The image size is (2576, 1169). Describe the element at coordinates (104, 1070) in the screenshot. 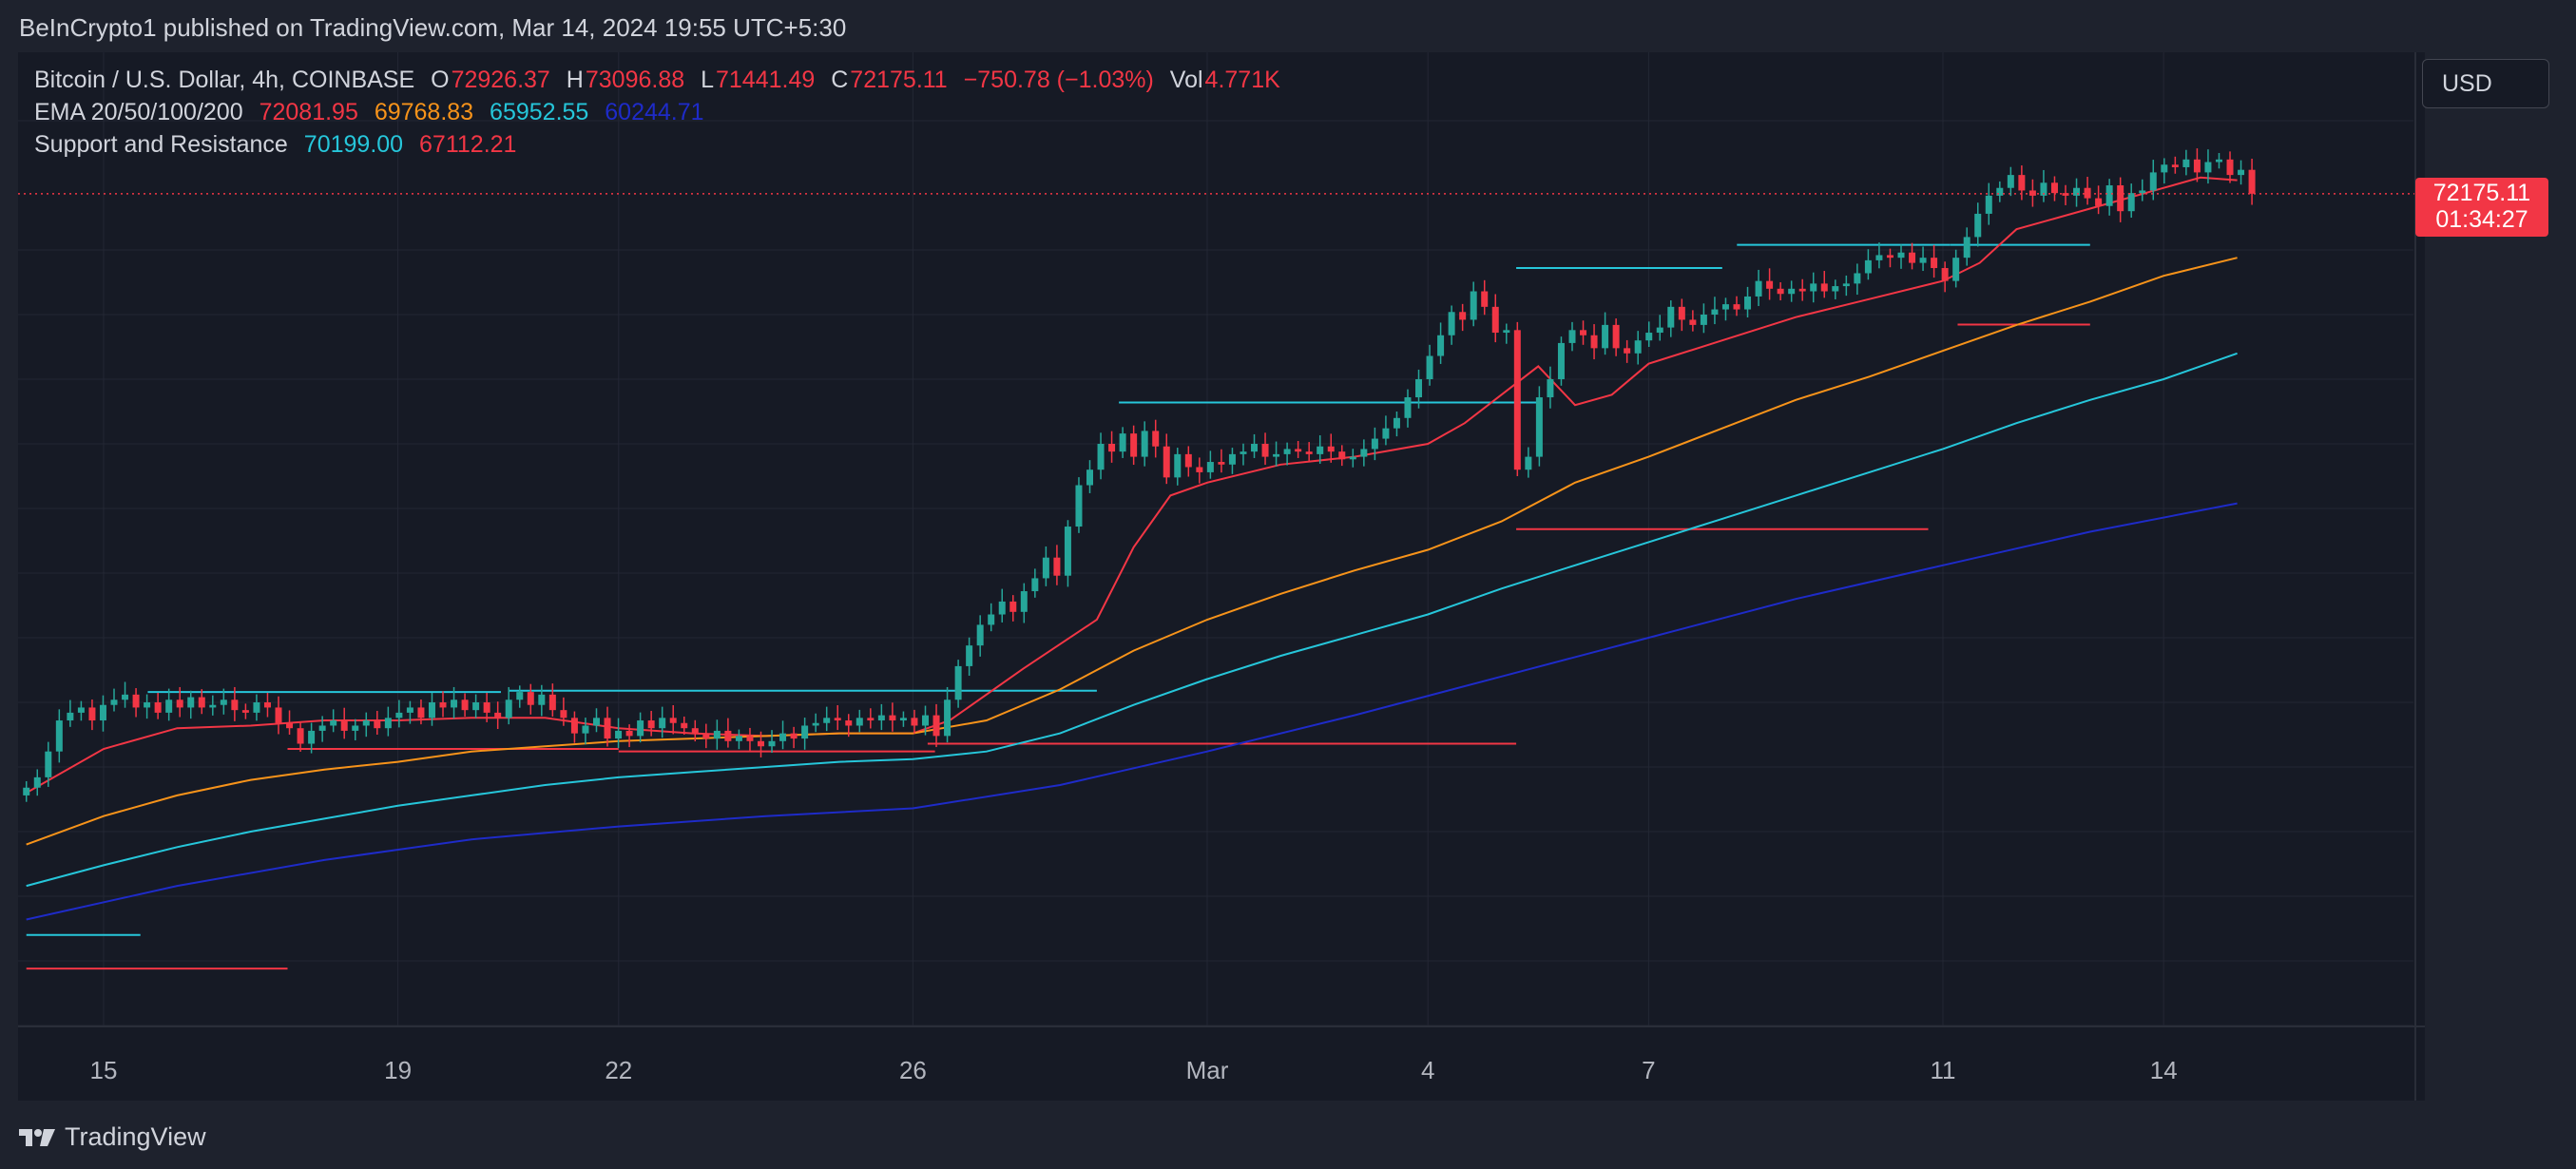

I see `x-tick-label: 15` at that location.